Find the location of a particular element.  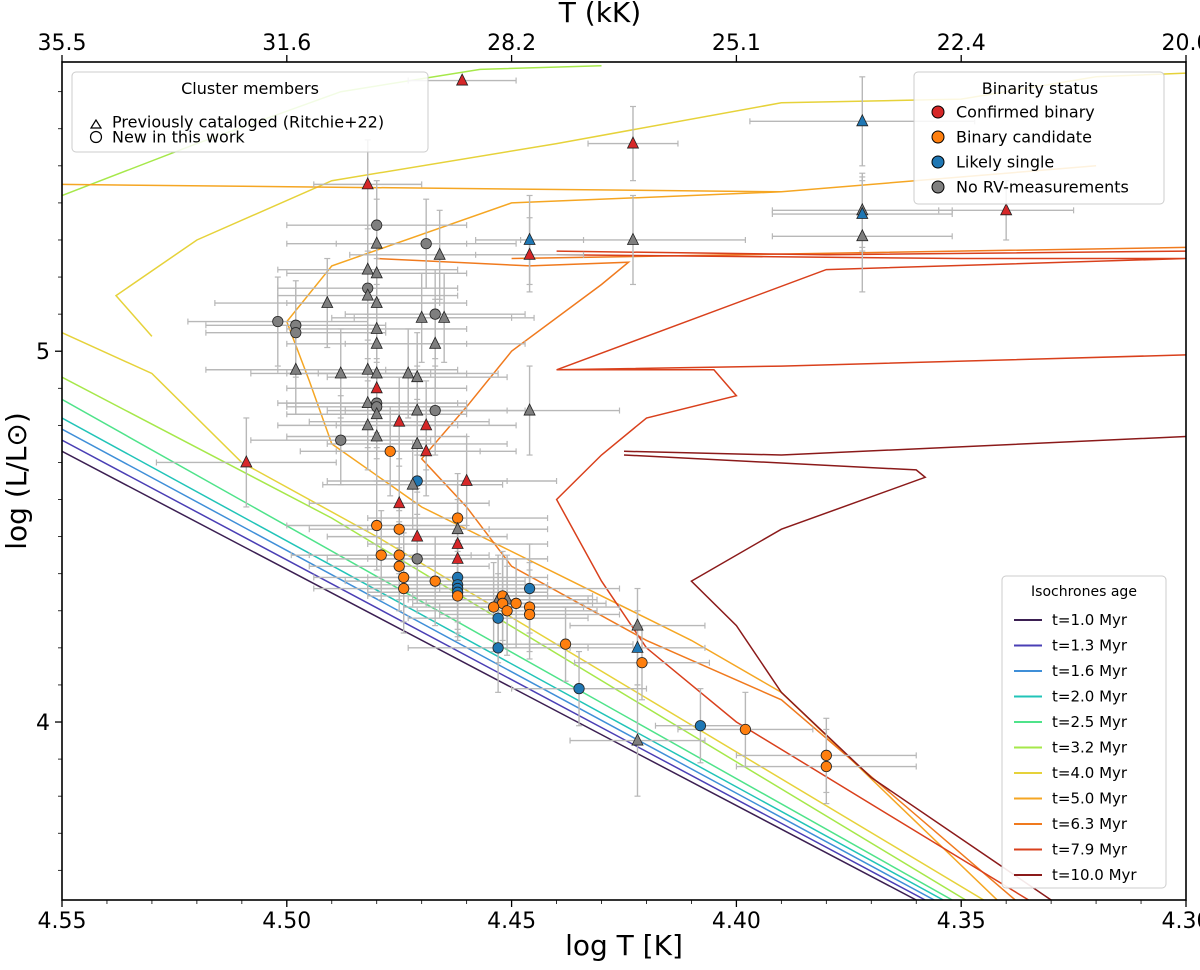

orange-dot-icon is located at coordinates (938, 137).